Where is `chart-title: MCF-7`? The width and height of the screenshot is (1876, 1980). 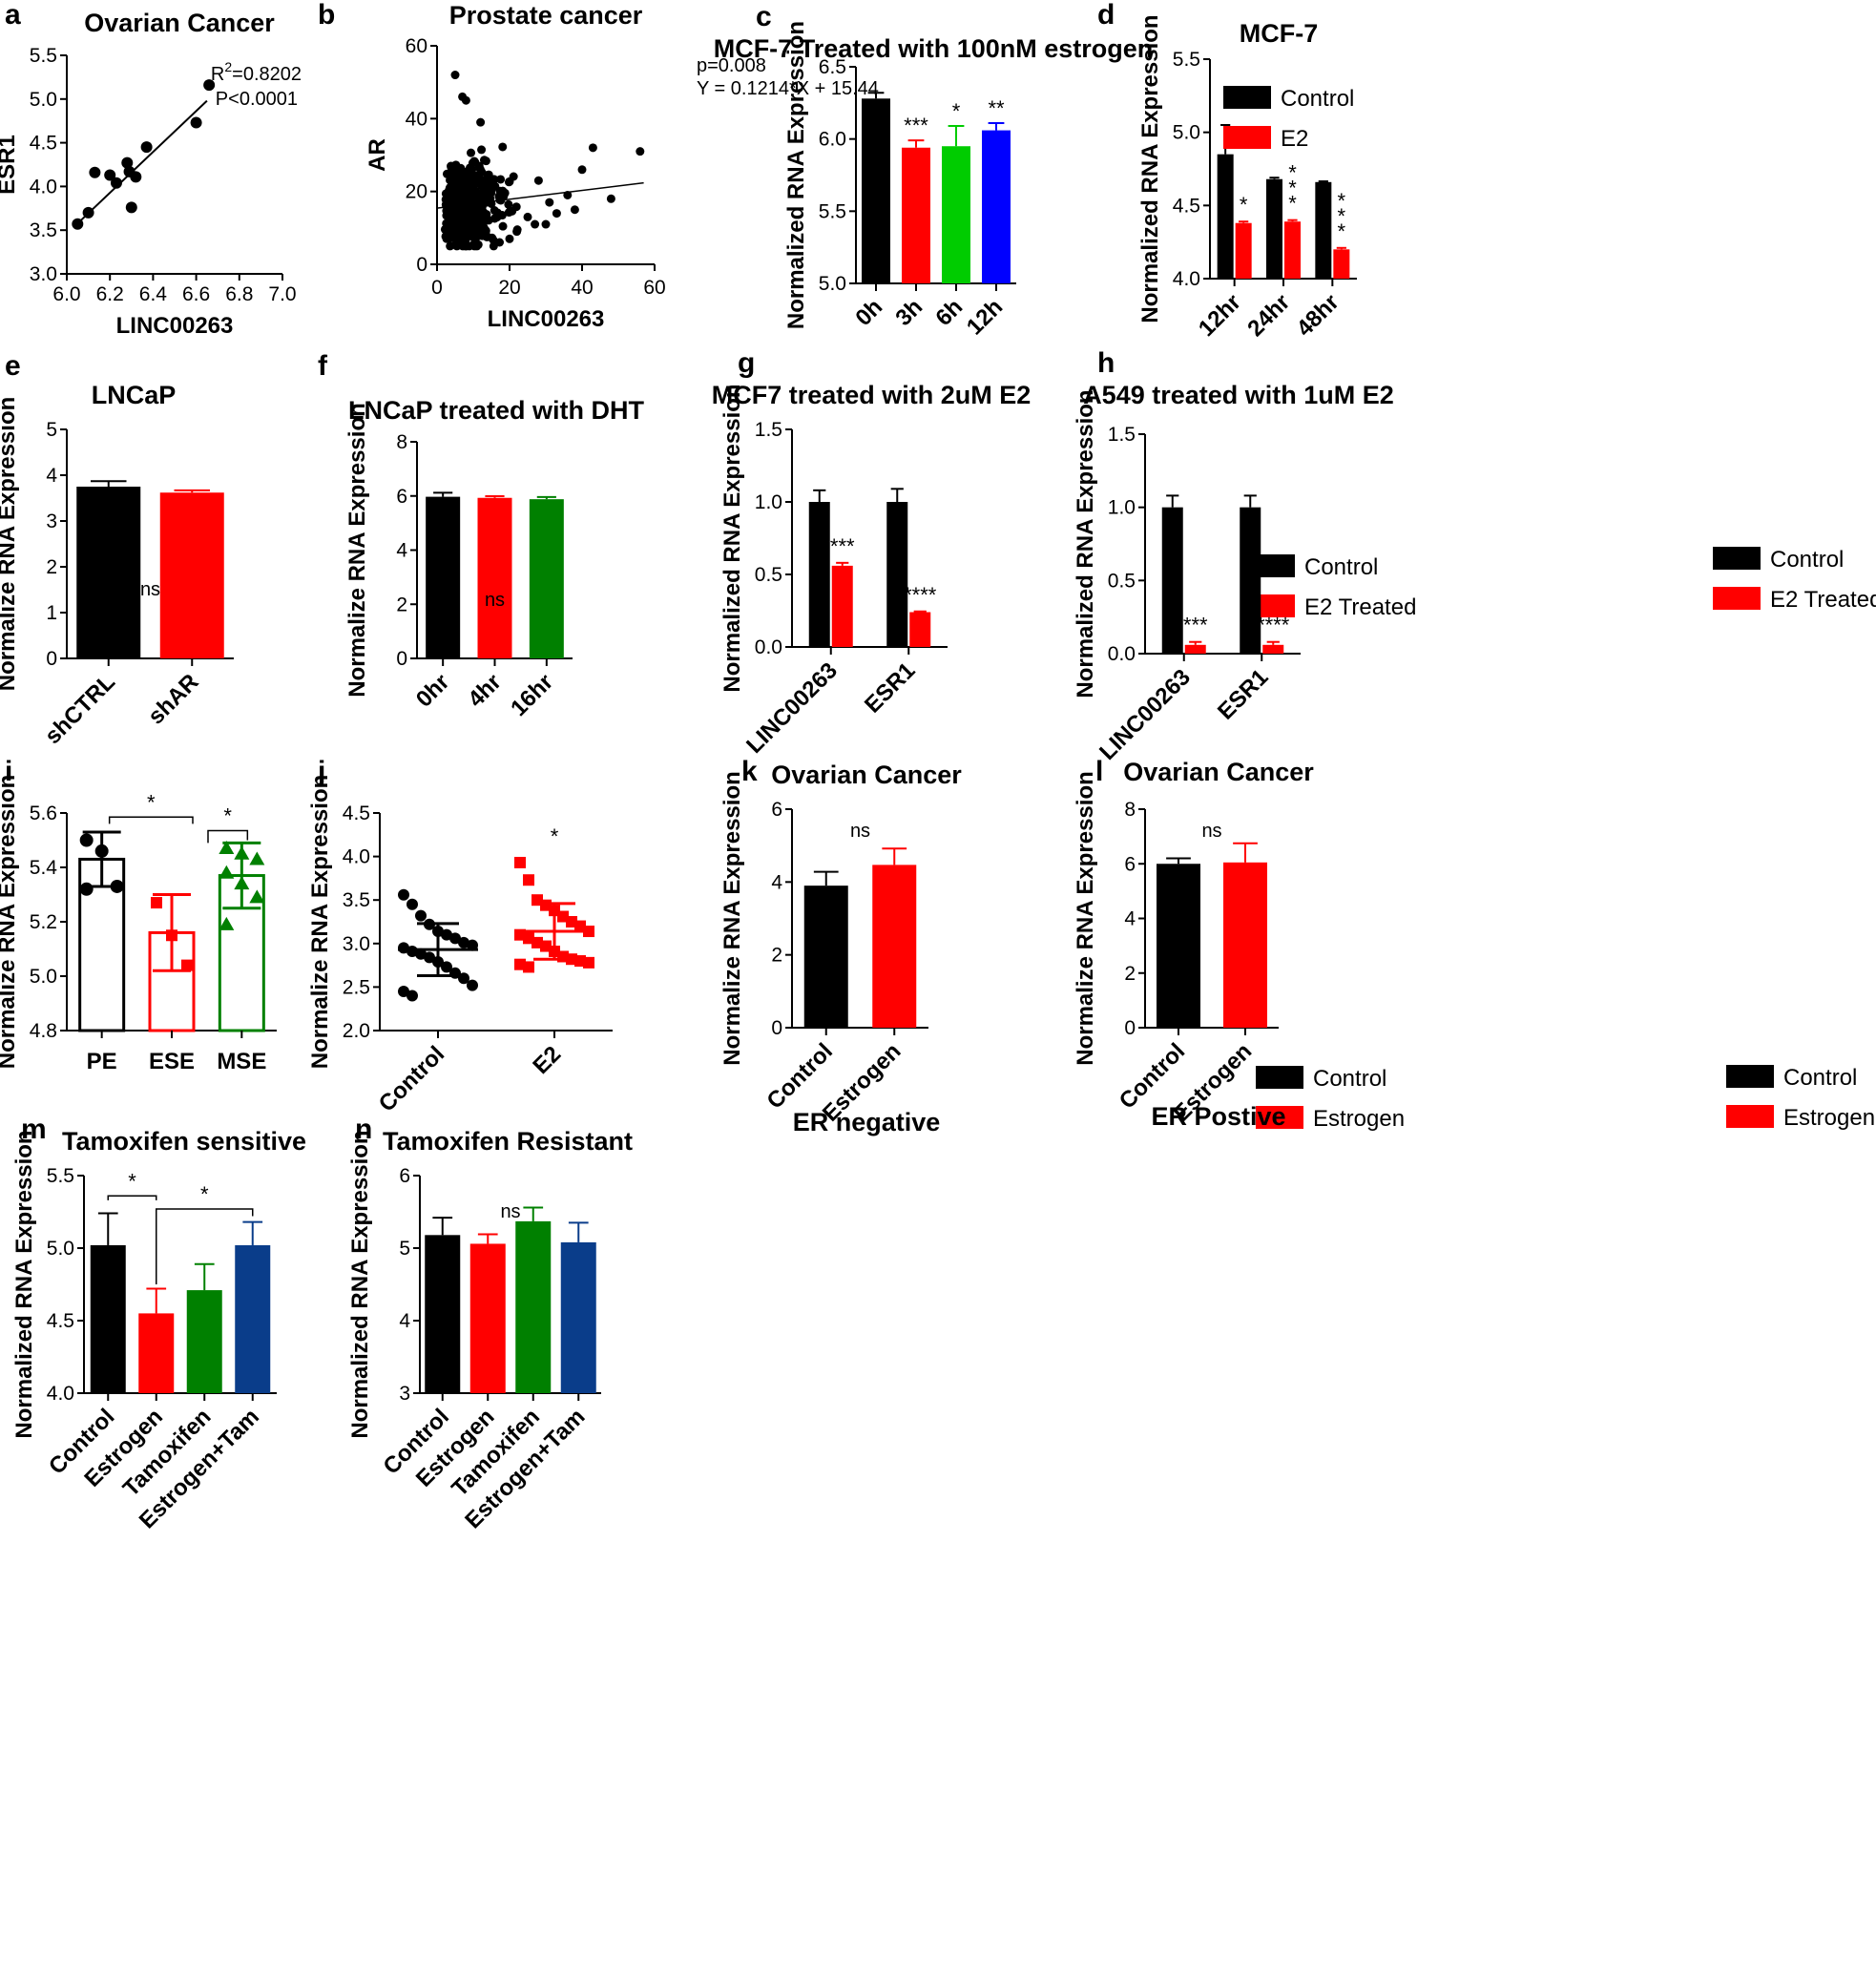 chart-title: MCF-7 is located at coordinates (1279, 33).